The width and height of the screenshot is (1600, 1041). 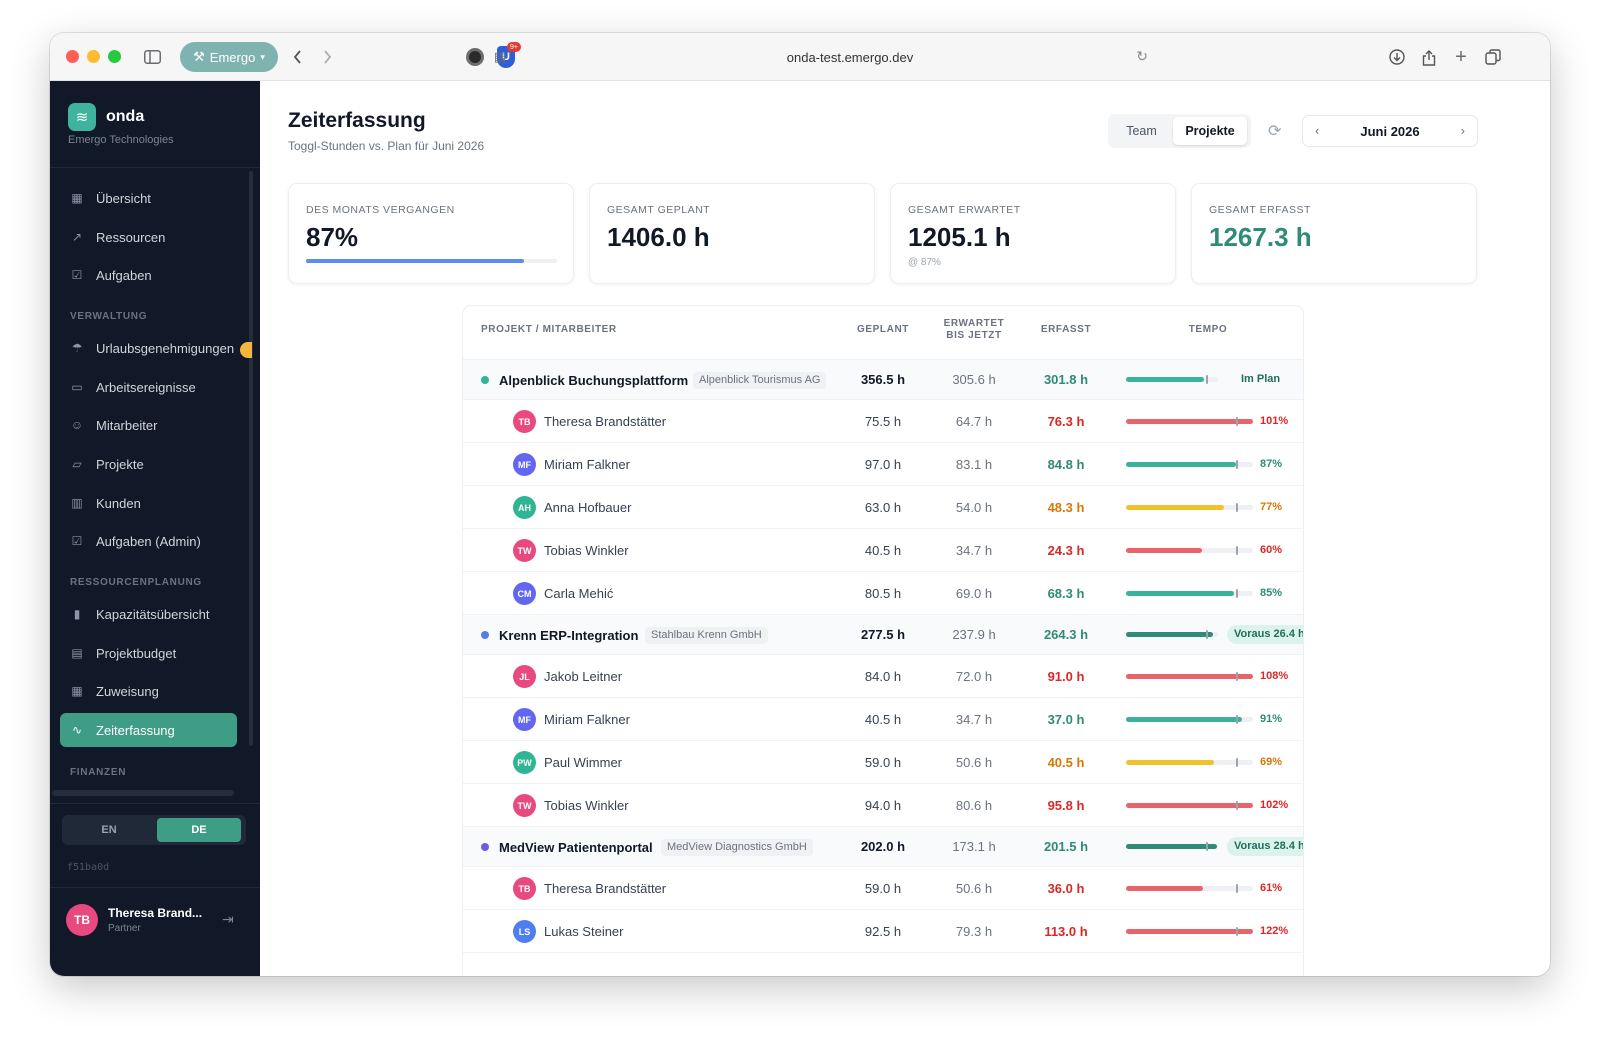 I want to click on folder-icon: ▱, so click(x=77, y=464).